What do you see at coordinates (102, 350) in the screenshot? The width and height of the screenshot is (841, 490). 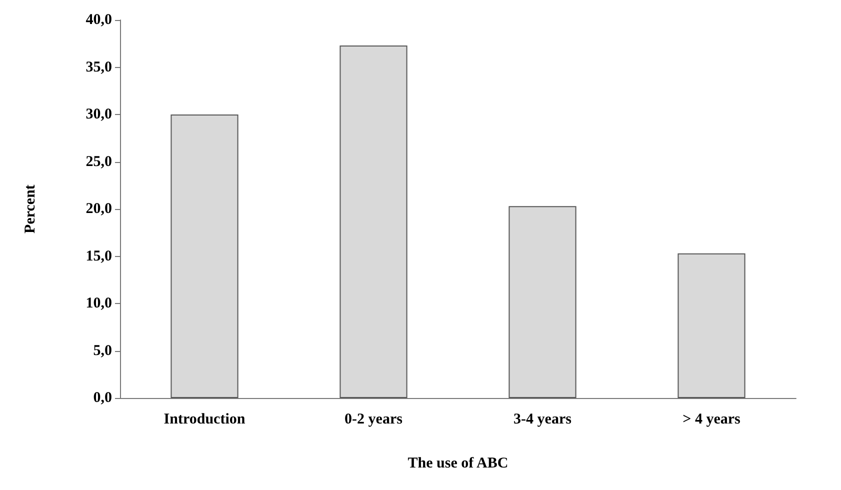 I see `y-tick-label: 5,0` at bounding box center [102, 350].